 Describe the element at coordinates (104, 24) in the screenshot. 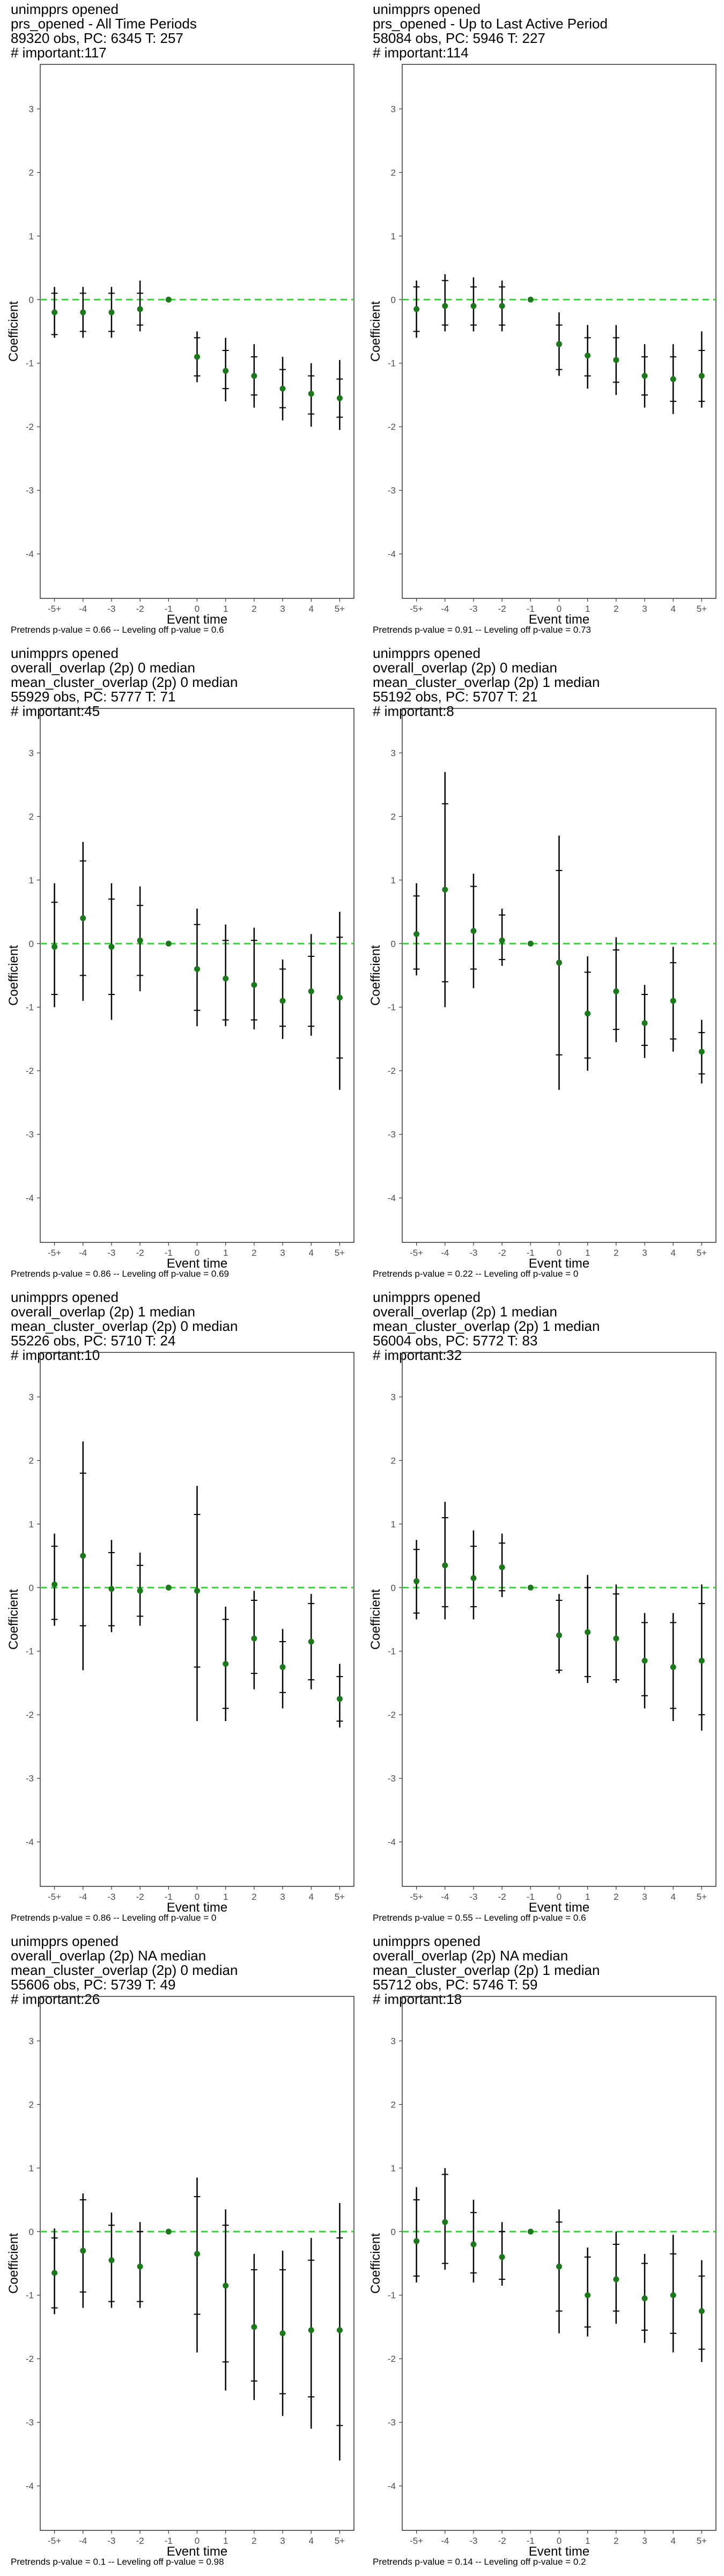

I see `chart-title-line: prs_opened - All Time Periods` at that location.